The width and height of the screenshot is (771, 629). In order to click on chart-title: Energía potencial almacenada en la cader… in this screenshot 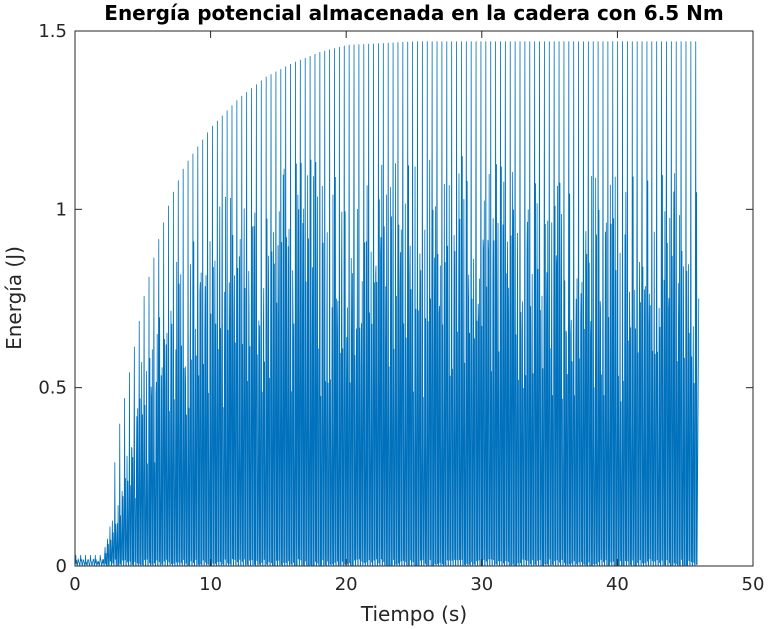, I will do `click(413, 13)`.